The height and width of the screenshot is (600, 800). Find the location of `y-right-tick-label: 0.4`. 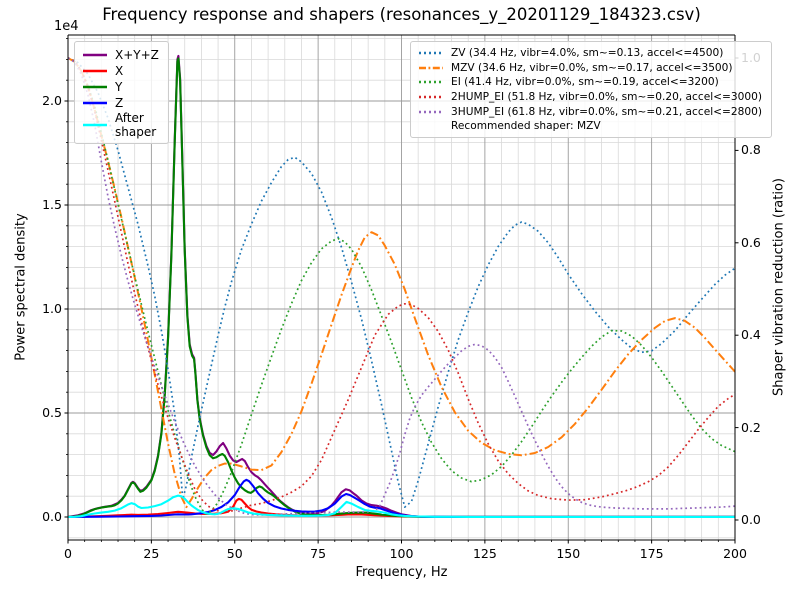

y-right-tick-label: 0.4 is located at coordinates (751, 335).